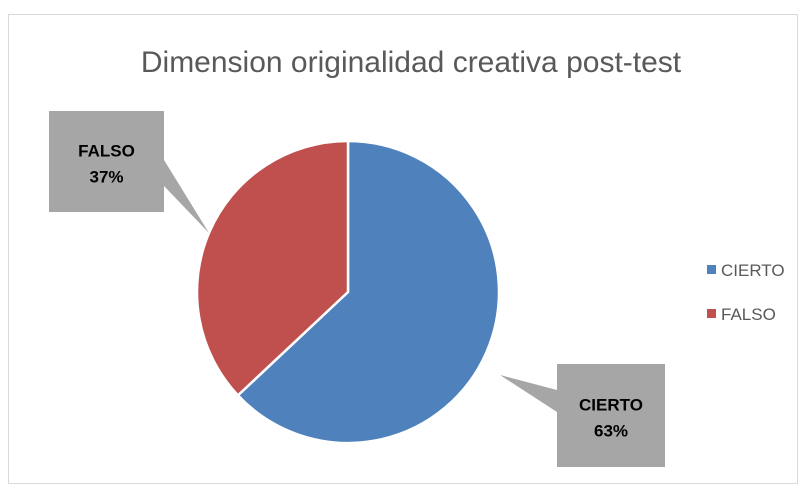 This screenshot has width=807, height=491. I want to click on chart-legend: CIERTO FALSO, so click(746, 292).